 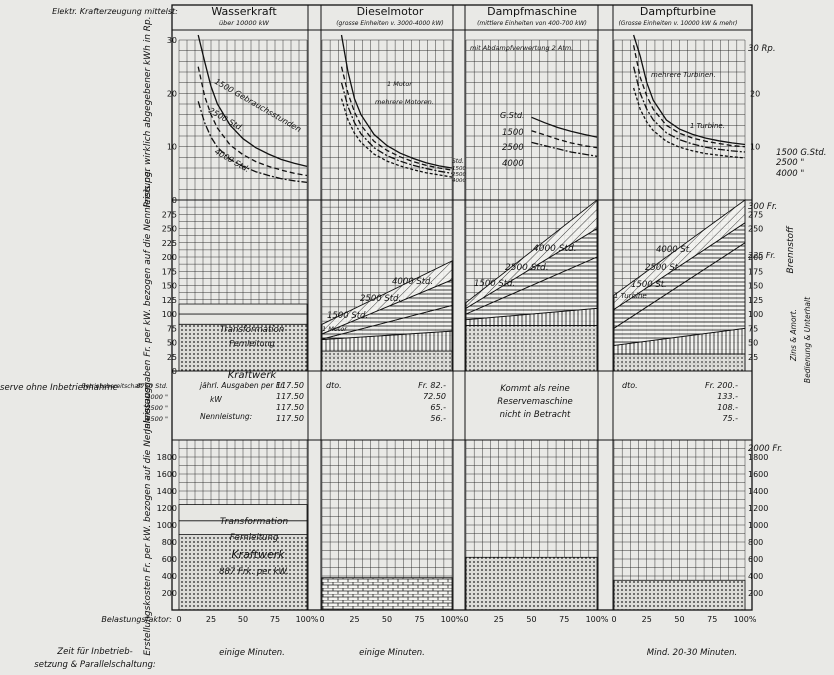 What do you see at coordinates (721, 402) in the screenshot?
I see `reserve-turbine-values: Fr. 200.- 133.- 108.- 75.-` at bounding box center [721, 402].